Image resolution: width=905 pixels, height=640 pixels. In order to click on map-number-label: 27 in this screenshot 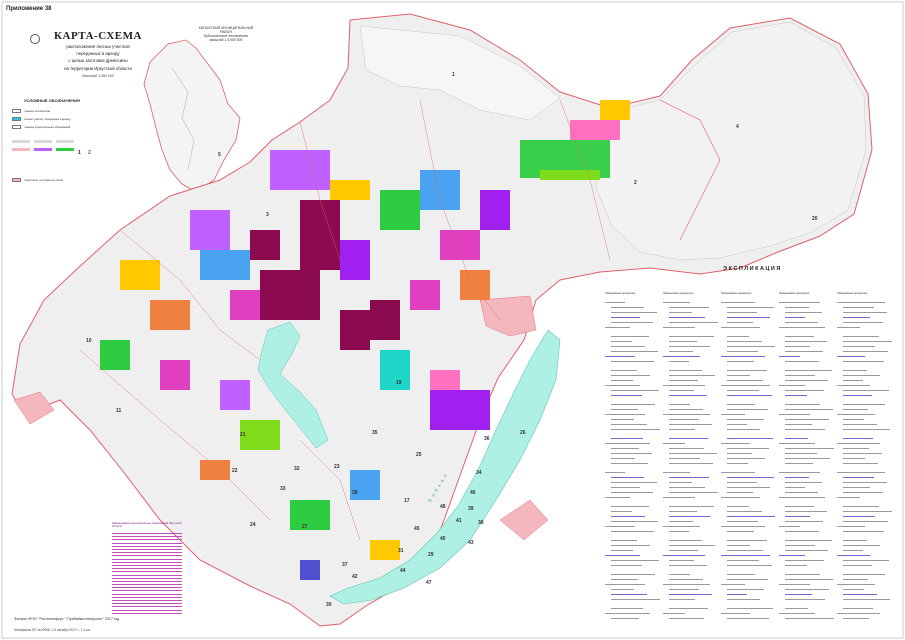, I will do `click(305, 527)`.